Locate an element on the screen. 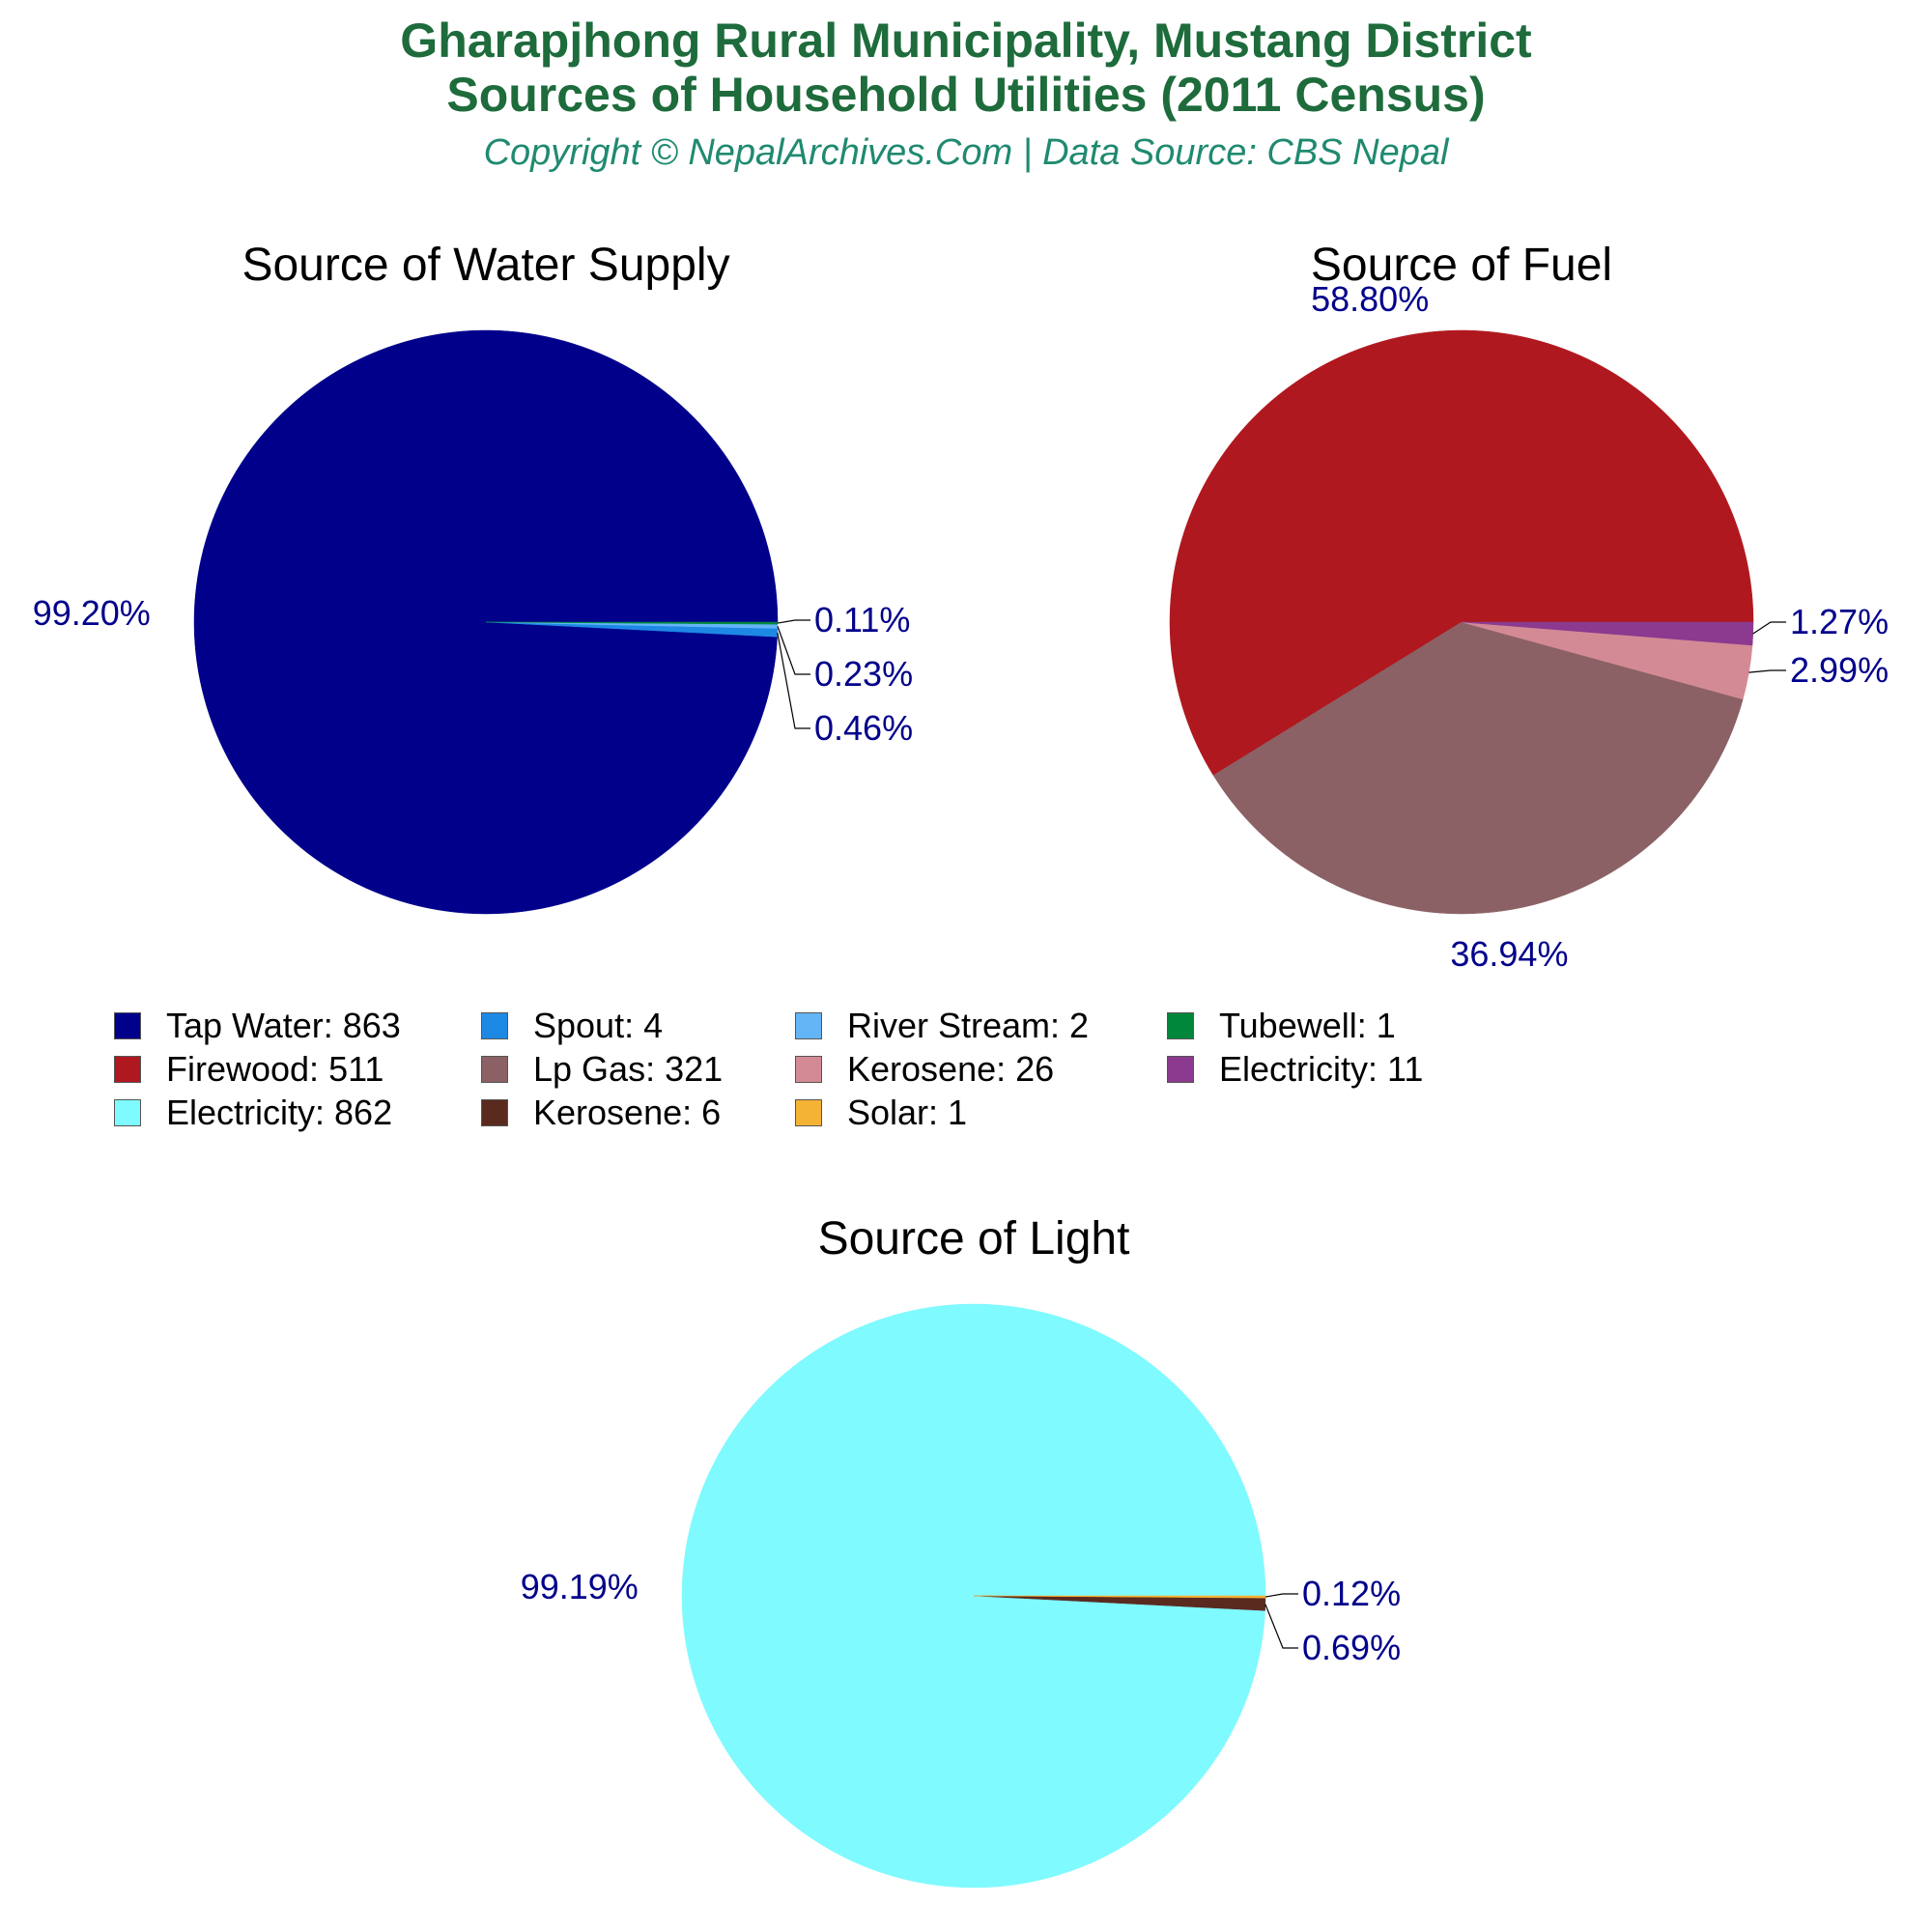  legend-item: River Stream: 2 is located at coordinates (942, 1026).